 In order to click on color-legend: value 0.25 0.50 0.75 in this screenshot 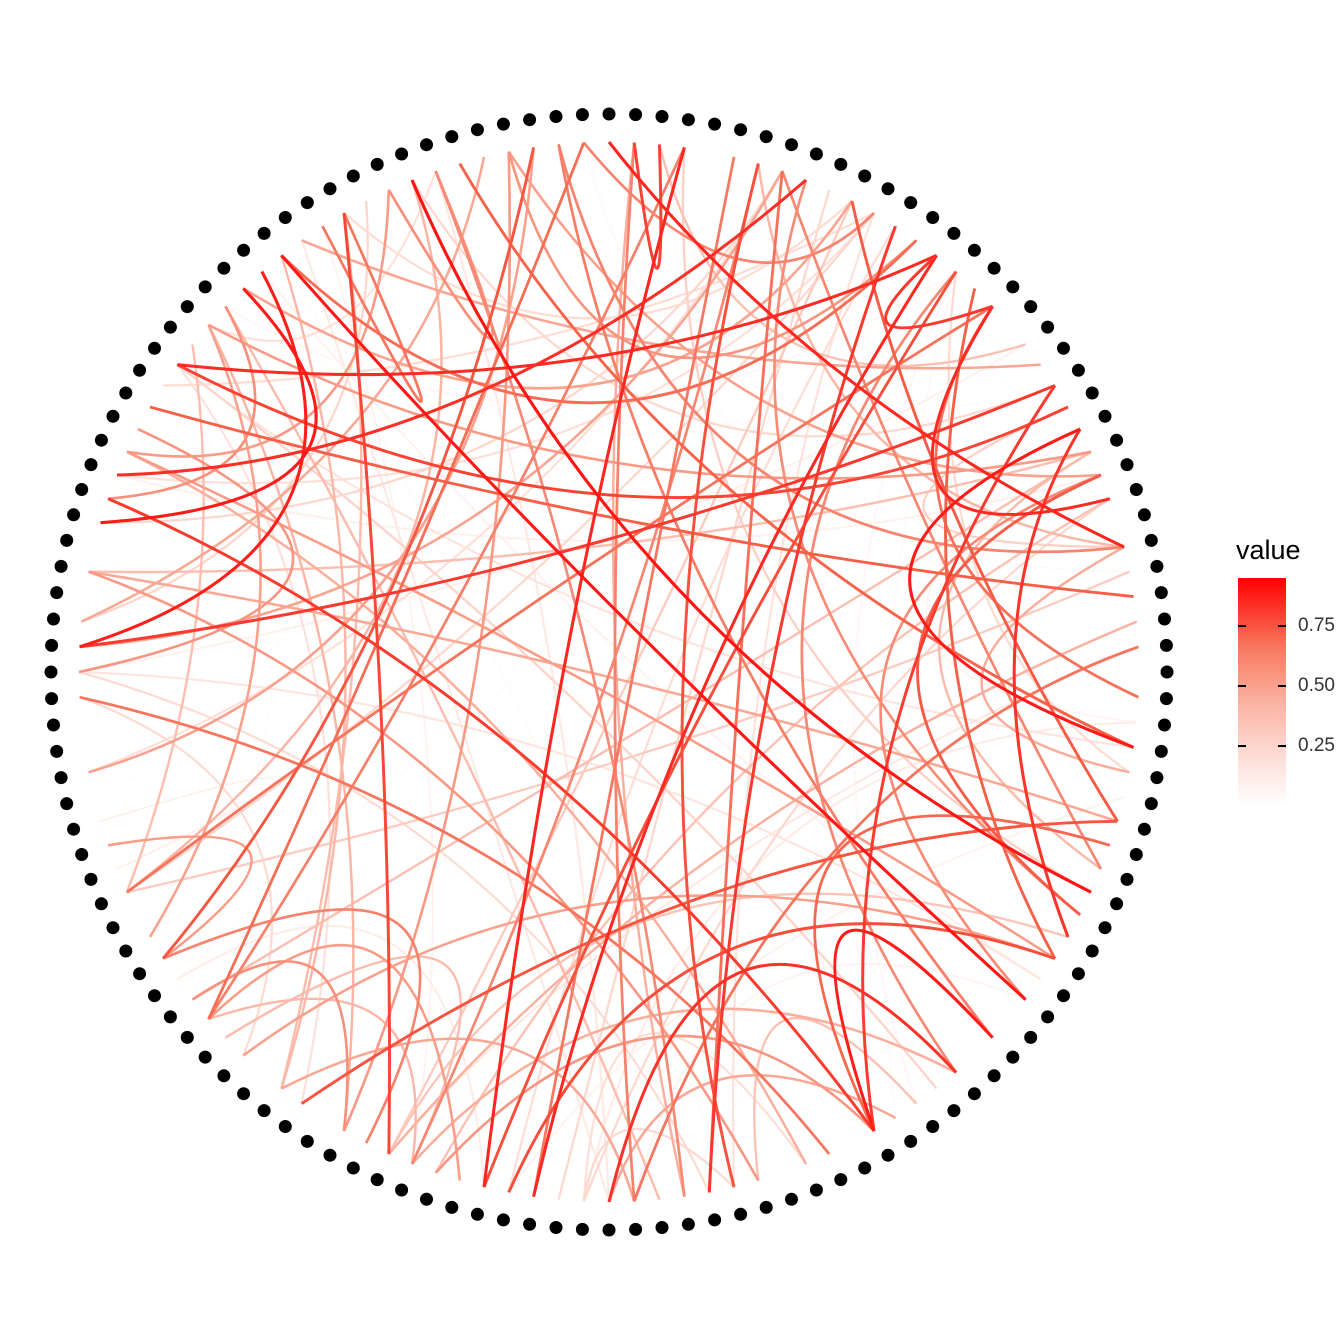, I will do `click(1290, 677)`.